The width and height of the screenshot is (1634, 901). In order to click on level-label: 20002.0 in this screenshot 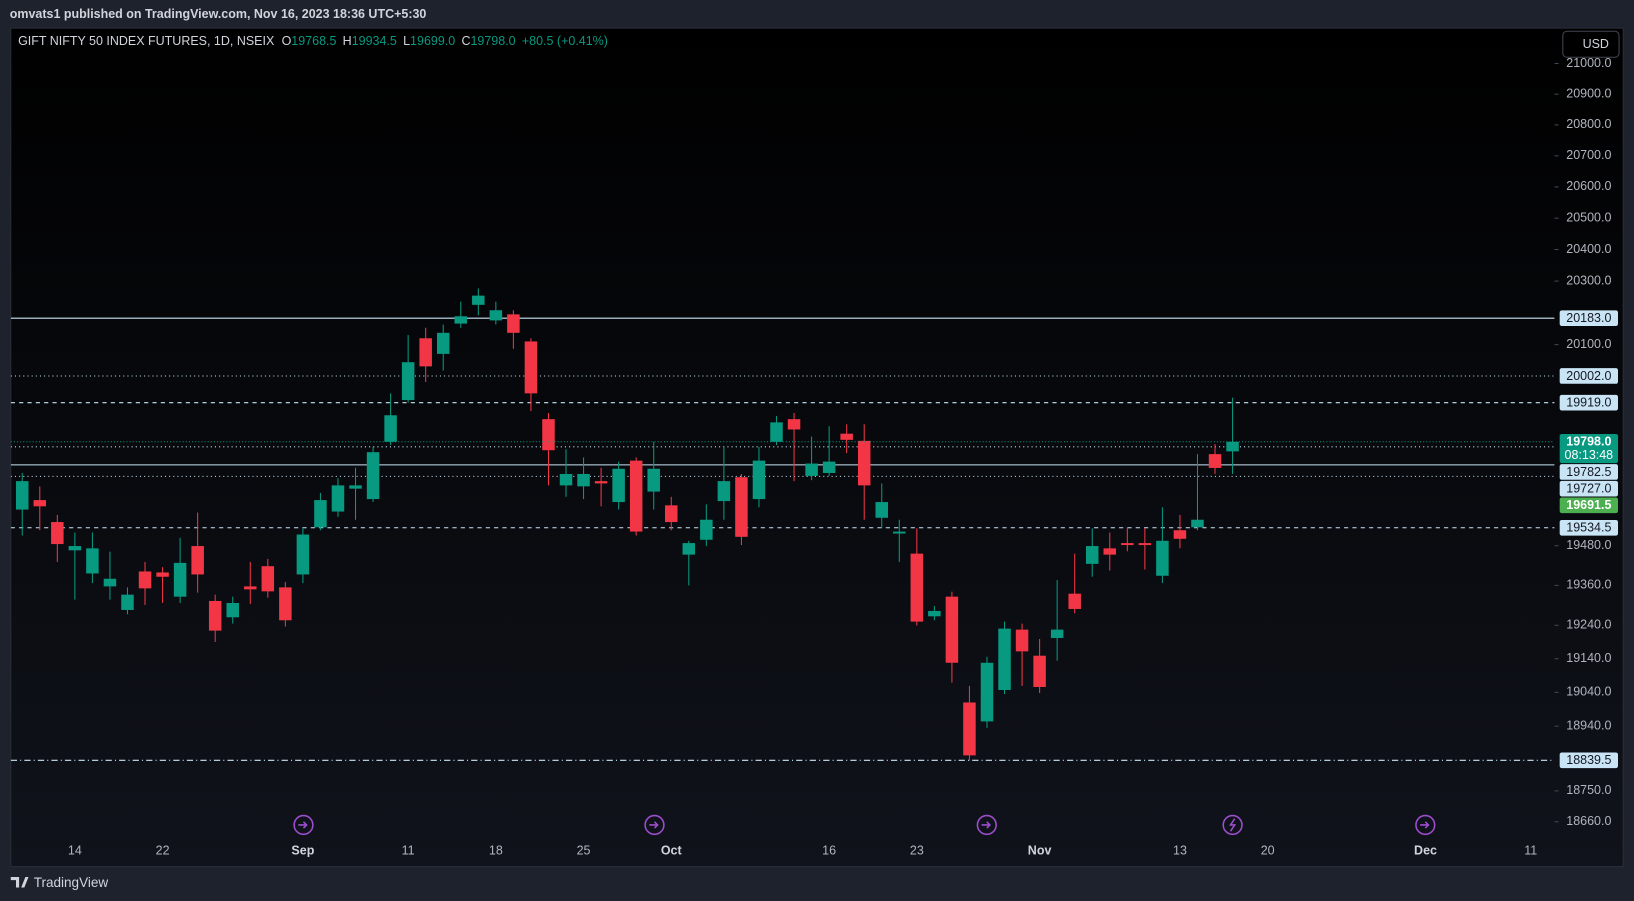, I will do `click(1588, 376)`.